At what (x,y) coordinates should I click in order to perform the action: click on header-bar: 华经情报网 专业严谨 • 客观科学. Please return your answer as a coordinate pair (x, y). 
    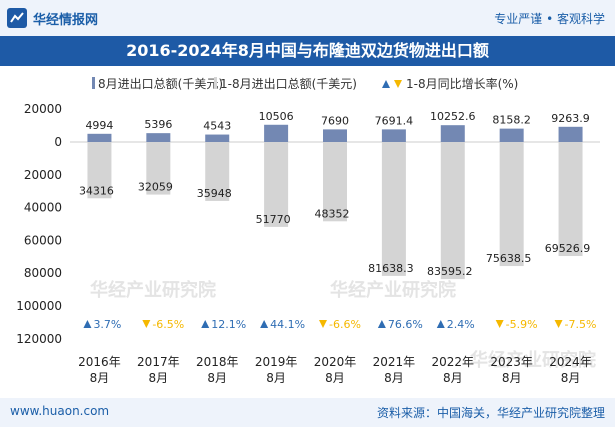
    Looking at the image, I should click on (307, 18).